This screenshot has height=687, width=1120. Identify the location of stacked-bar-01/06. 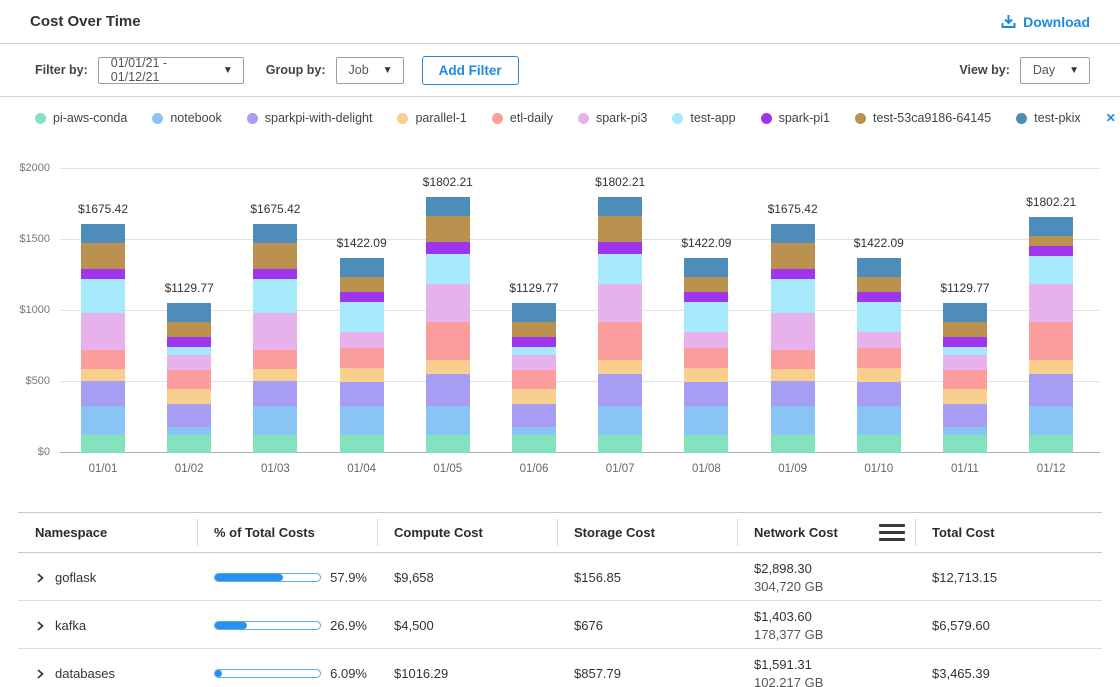
(534, 378).